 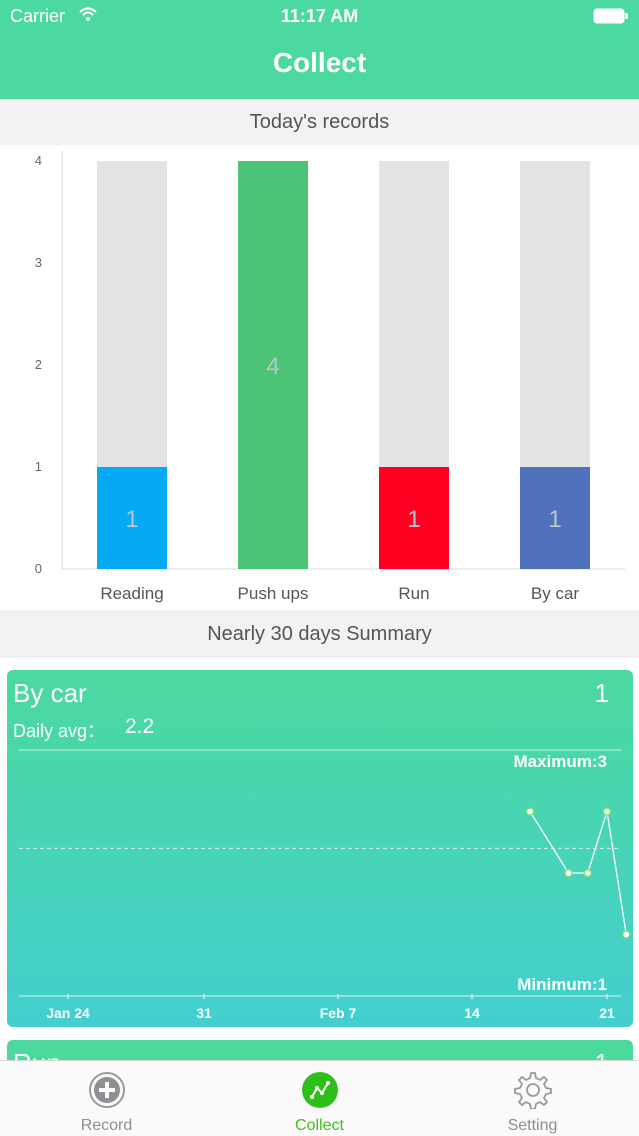 What do you see at coordinates (106, 1125) in the screenshot?
I see `tab-record-label: Record` at bounding box center [106, 1125].